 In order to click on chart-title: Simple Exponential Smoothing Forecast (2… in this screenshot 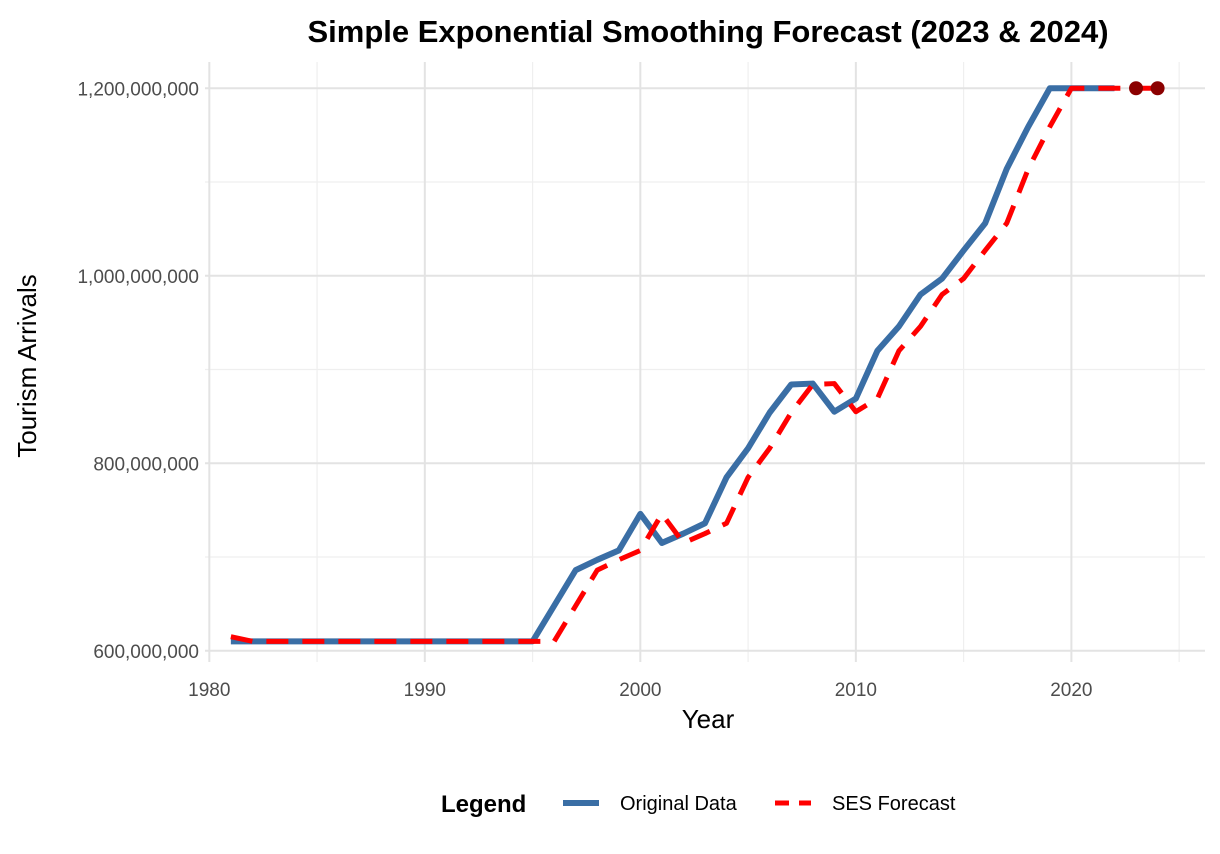, I will do `click(707, 31)`.